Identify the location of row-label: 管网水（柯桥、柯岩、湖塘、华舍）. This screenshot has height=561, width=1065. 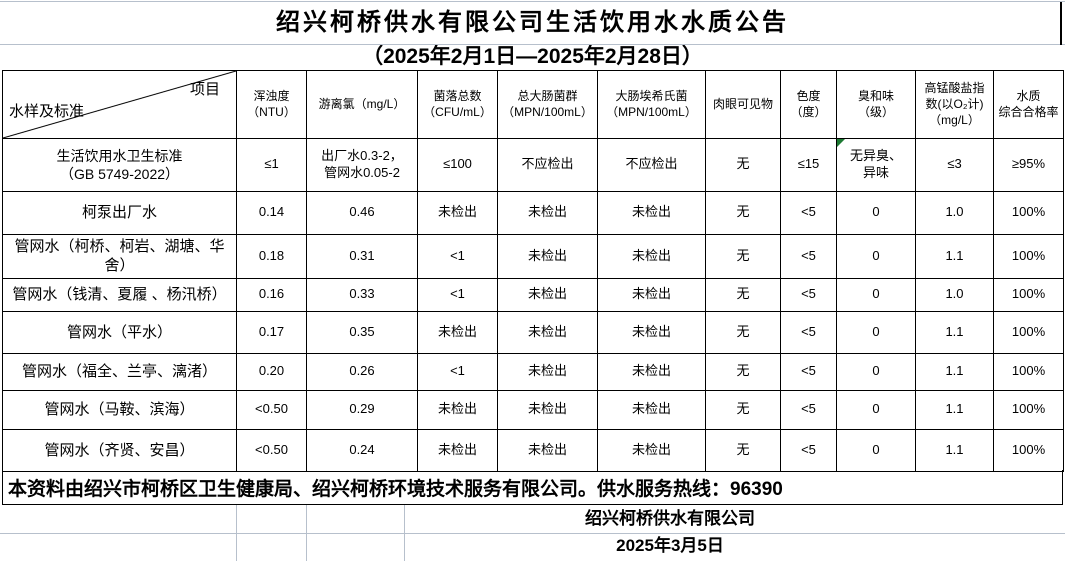
(119, 256).